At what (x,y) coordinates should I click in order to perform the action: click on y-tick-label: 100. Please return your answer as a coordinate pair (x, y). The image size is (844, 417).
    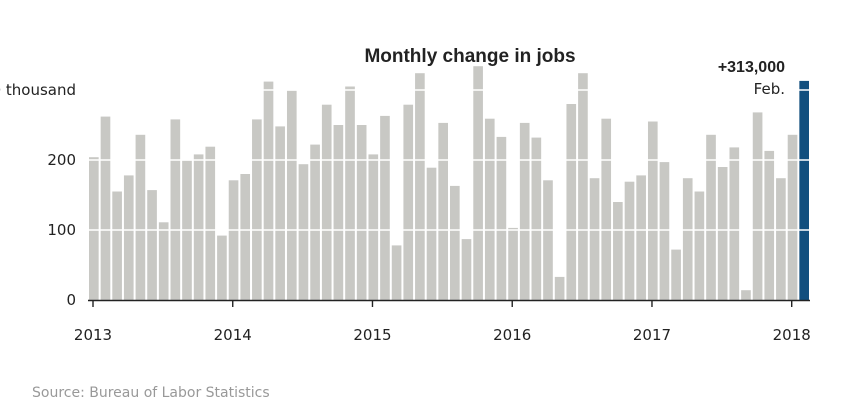
    Looking at the image, I should click on (61, 230).